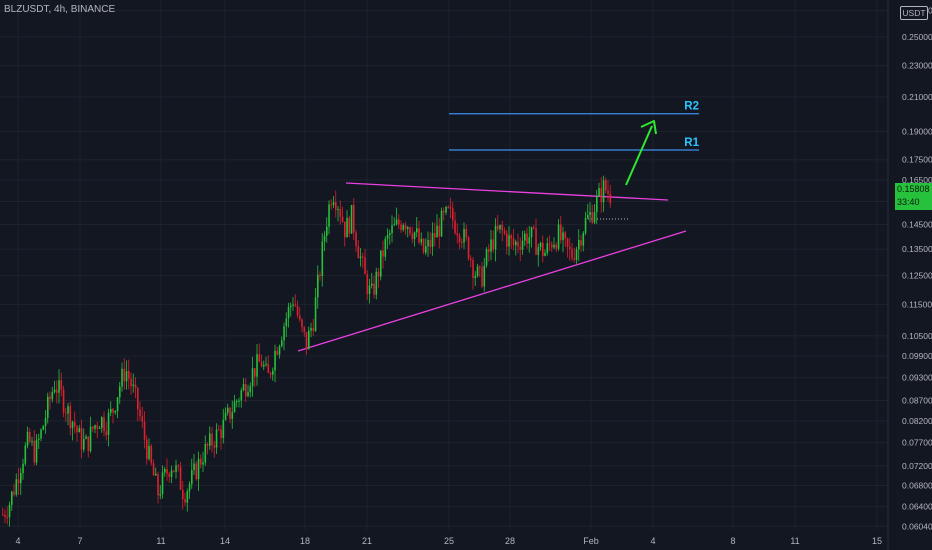  What do you see at coordinates (917, 421) in the screenshot?
I see `y-tick-label: 0.08200` at bounding box center [917, 421].